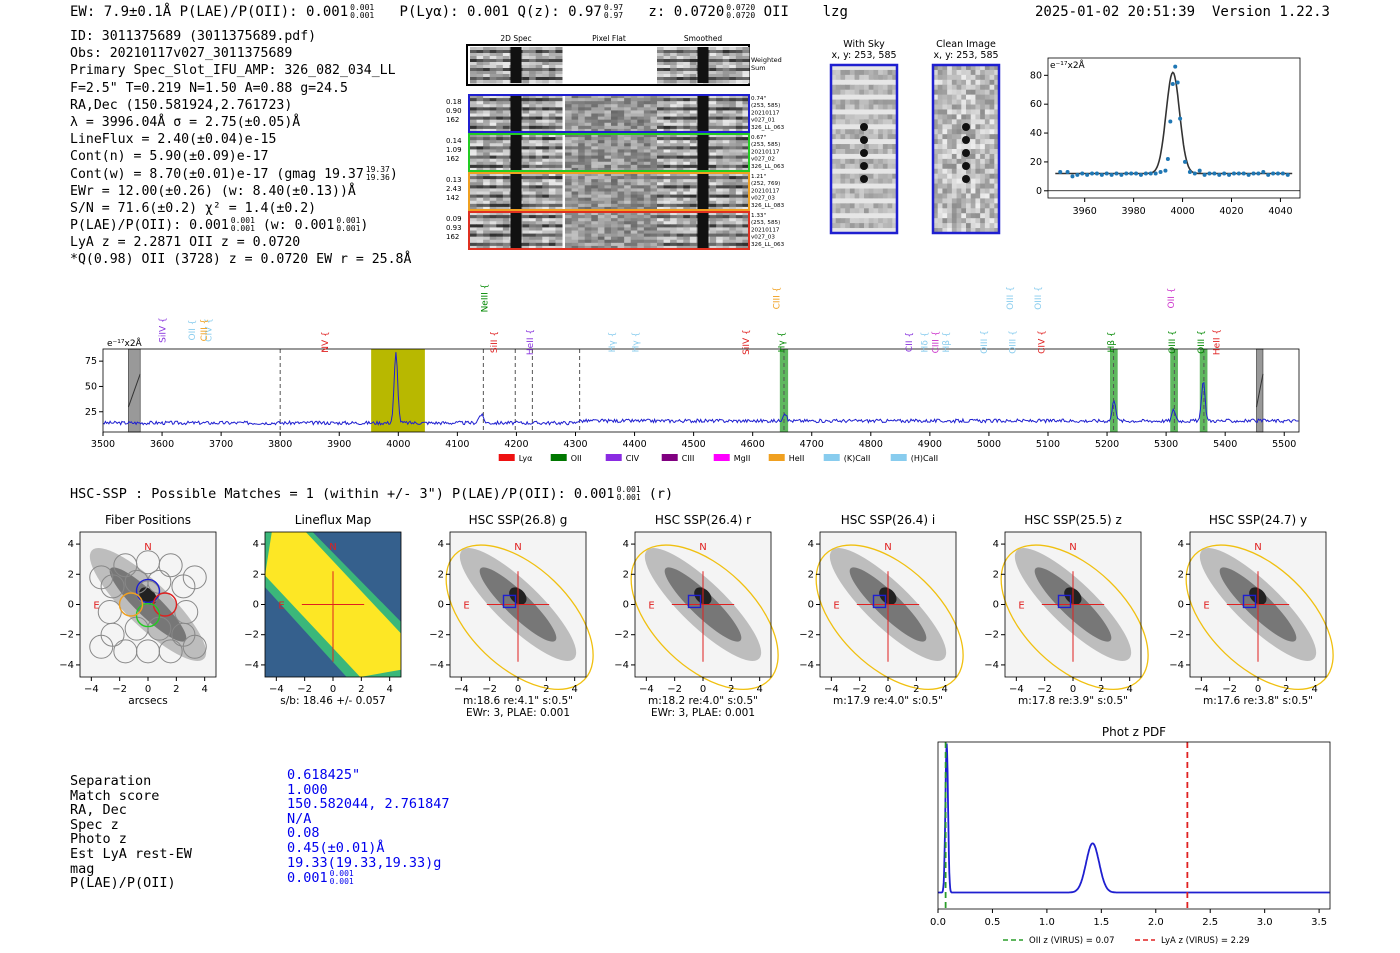 Image resolution: width=1400 pixels, height=953 pixels. What do you see at coordinates (276, 689) in the screenshot?
I see `x-tick-label: −4` at bounding box center [276, 689].